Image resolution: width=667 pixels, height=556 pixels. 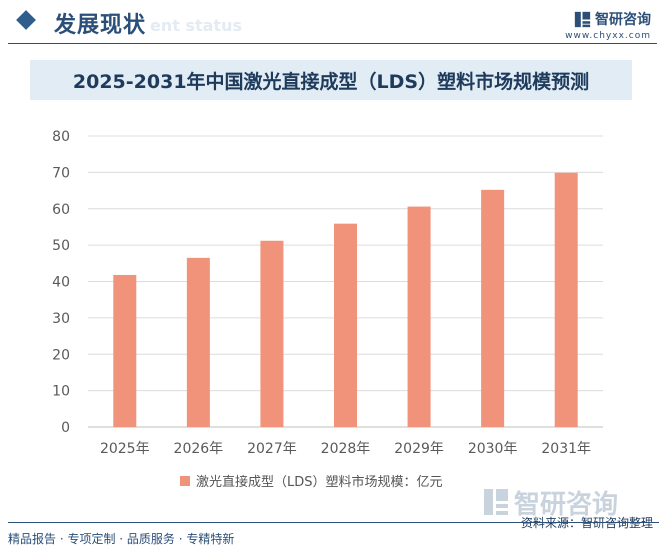 What do you see at coordinates (332, 43) in the screenshot?
I see `header-divider` at bounding box center [332, 43].